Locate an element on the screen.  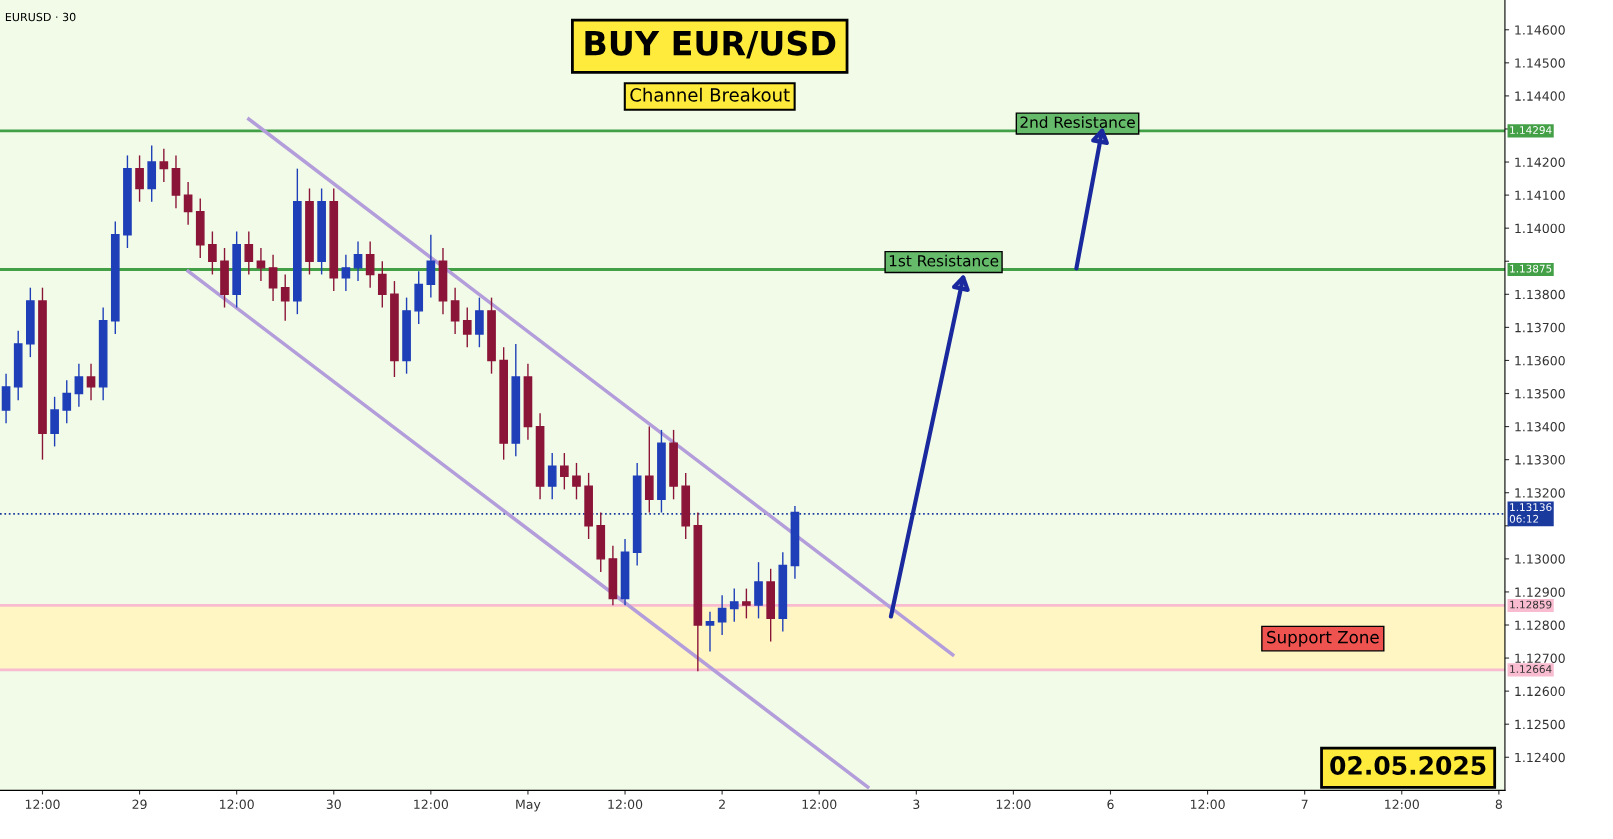
annotation: EURUSD · 30 is located at coordinates (40, 17).